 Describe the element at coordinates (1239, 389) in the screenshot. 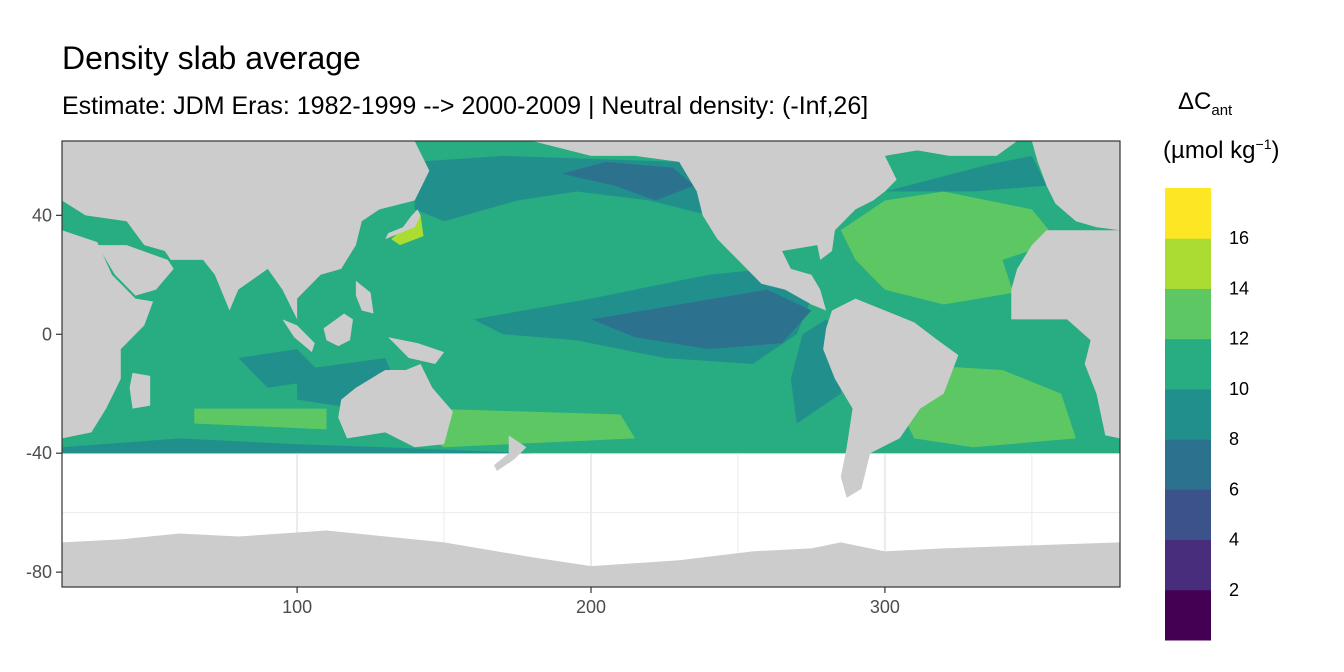

I see `legend-break-label: 10` at that location.